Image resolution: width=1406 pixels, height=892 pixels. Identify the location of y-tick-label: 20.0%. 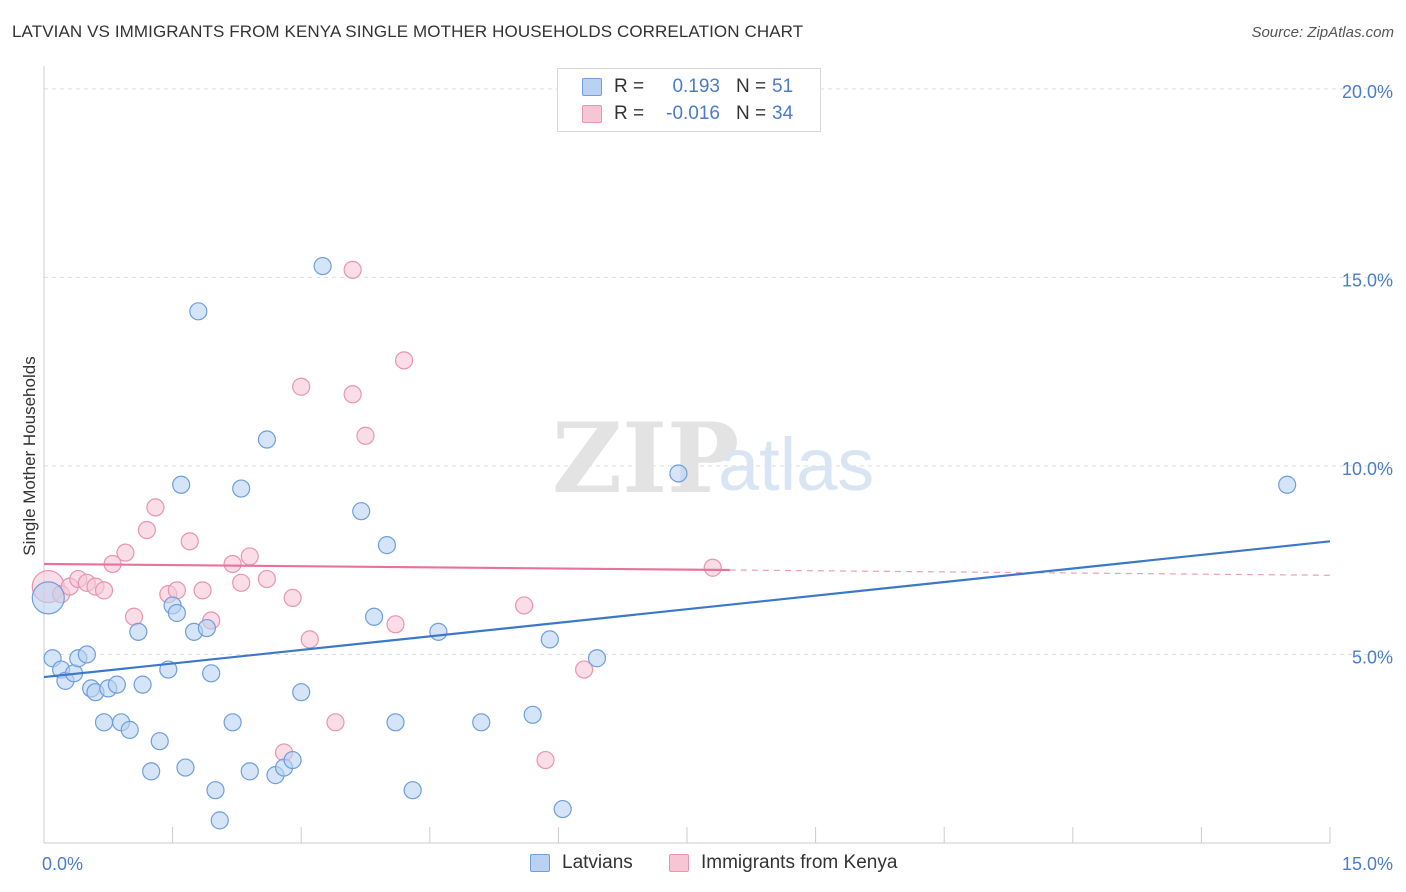
(1367, 92).